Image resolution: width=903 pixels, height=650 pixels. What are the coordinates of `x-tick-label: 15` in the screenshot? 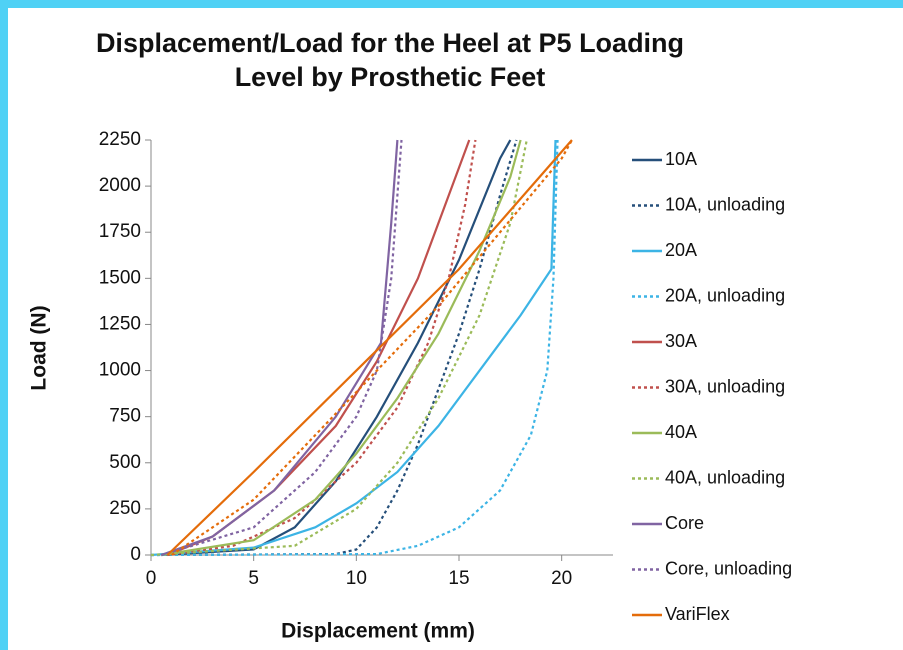 It's located at (458, 578).